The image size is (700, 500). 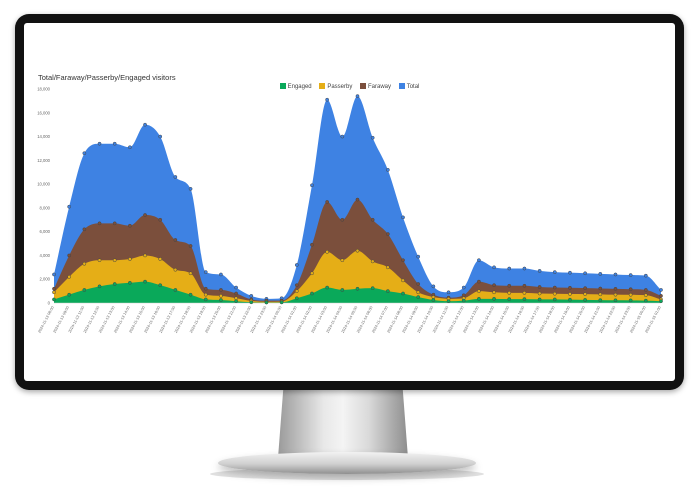 What do you see at coordinates (76, 320) in the screenshot?
I see `x-tick-label: 2024-11-13 11:00` at bounding box center [76, 320].